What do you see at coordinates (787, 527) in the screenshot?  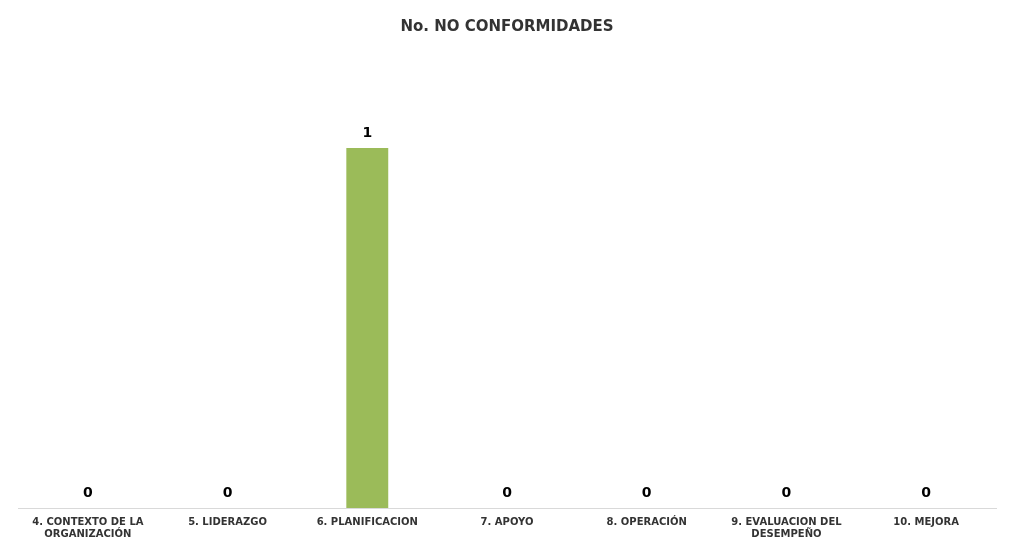 I see `x-tick-label: 9. EVALUACION DEL DESEMPEÑO` at bounding box center [787, 527].